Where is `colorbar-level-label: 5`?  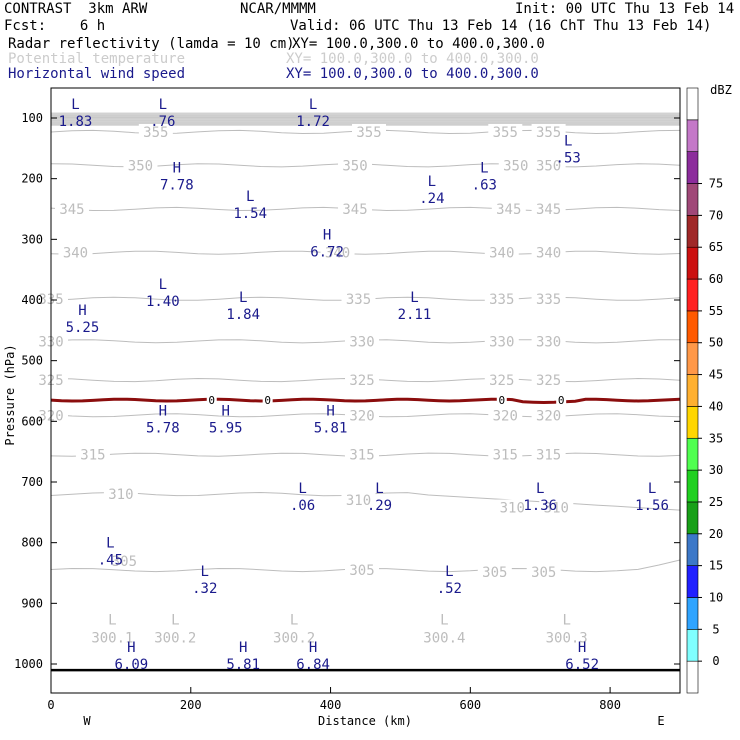 colorbar-level-label: 5 is located at coordinates (715, 629).